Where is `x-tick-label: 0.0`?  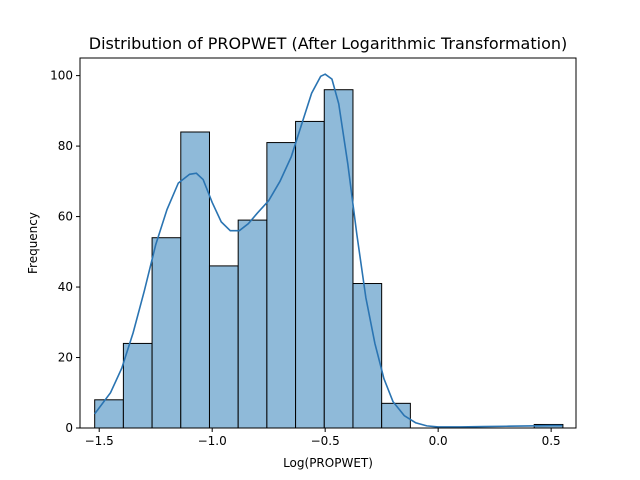
x-tick-label: 0.0 is located at coordinates (438, 441).